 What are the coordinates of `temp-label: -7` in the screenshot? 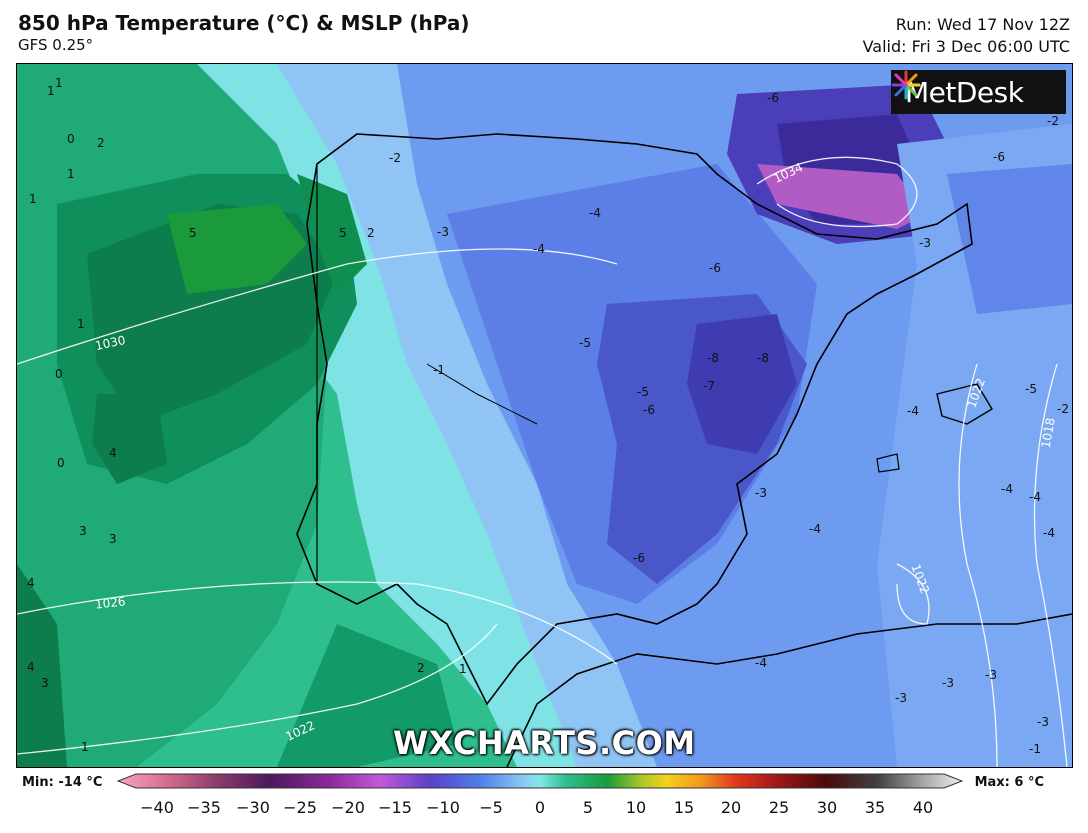 It's located at (709, 386).